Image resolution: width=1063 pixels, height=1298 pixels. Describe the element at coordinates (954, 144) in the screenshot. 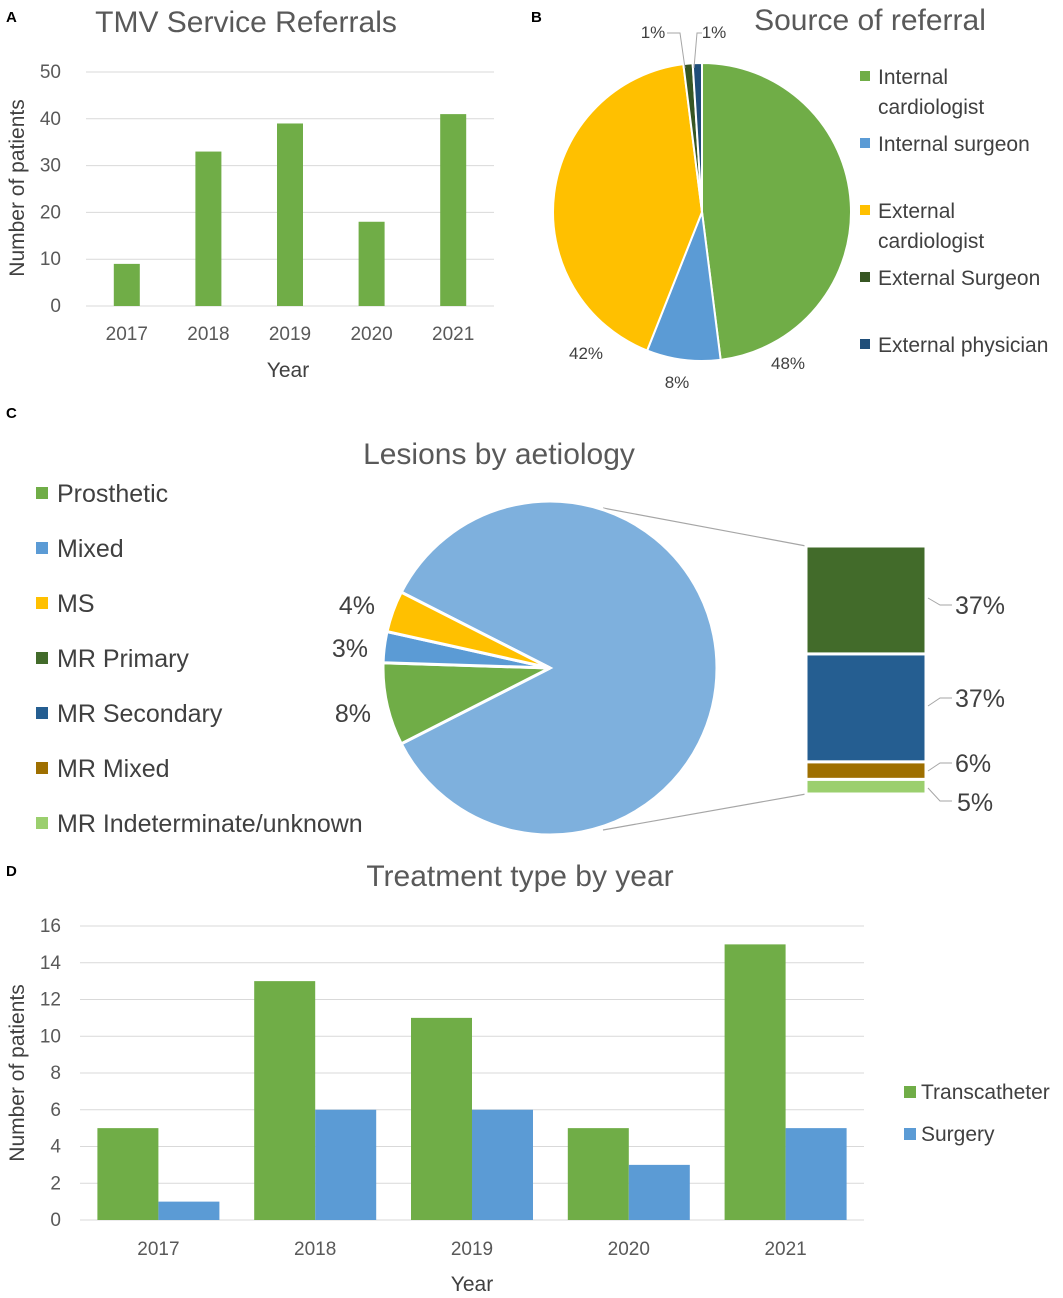

I see `legend-label: Internal surgeon` at that location.